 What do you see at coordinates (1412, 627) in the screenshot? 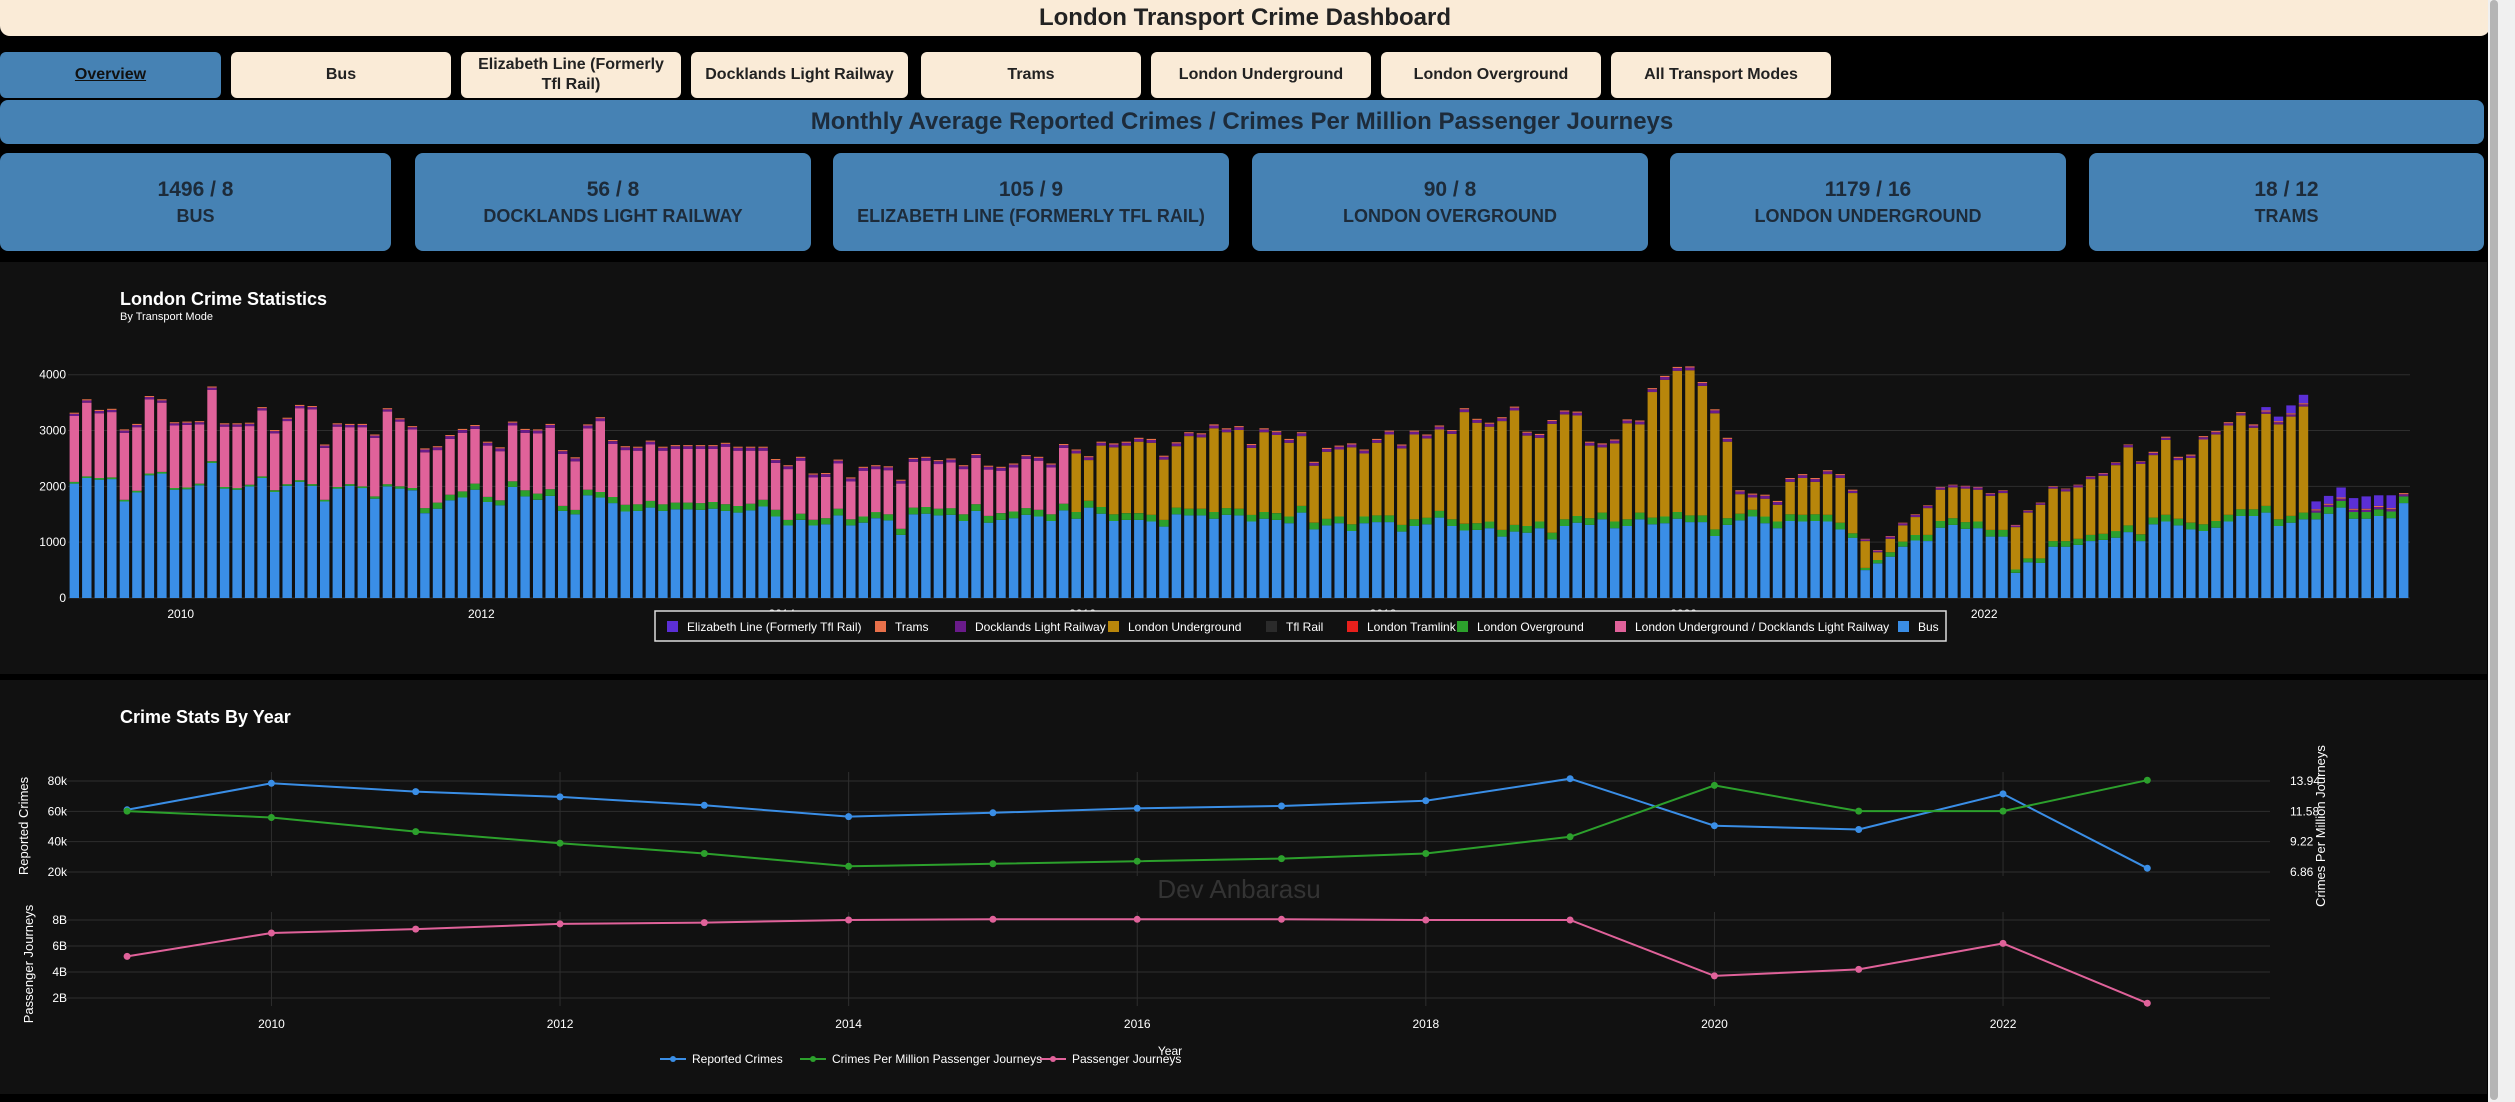
I see `legend-label: London Tramlink` at bounding box center [1412, 627].